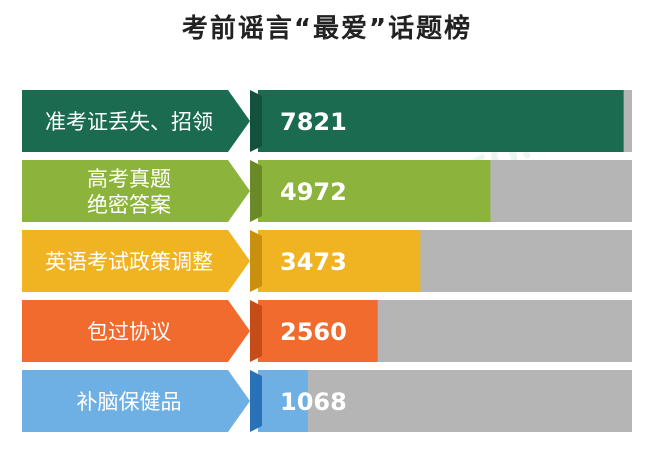 The width and height of the screenshot is (654, 454). I want to click on chart-title: 考前谣言“最爱”话题榜, so click(327, 29).